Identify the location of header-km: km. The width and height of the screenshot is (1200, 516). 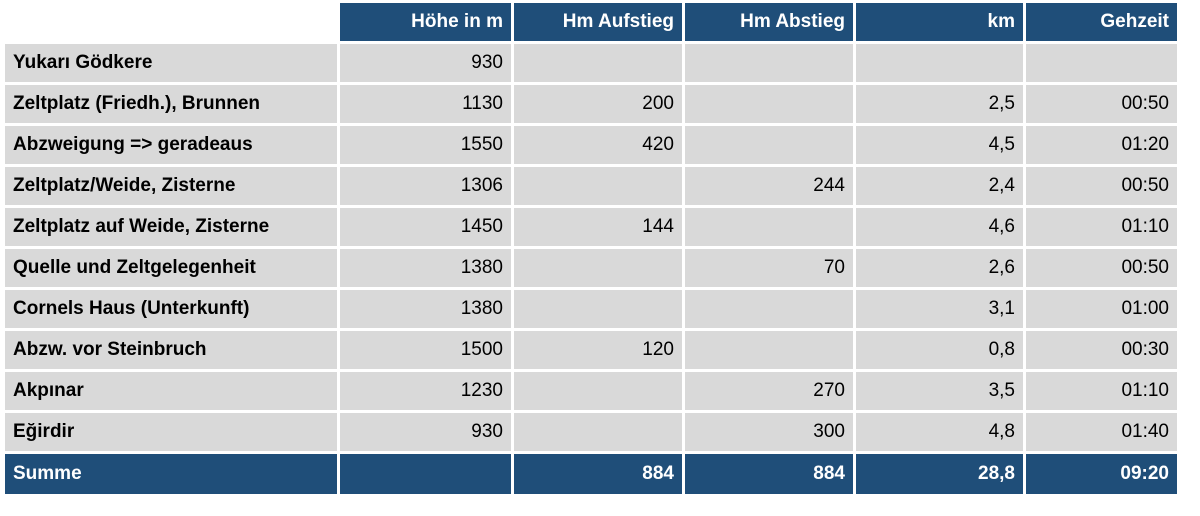
(939, 22).